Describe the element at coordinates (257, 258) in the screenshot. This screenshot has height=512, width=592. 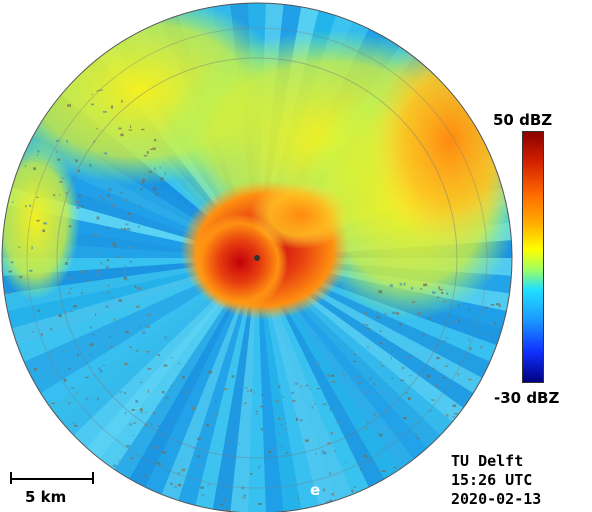
I see `radar-site-marker` at that location.